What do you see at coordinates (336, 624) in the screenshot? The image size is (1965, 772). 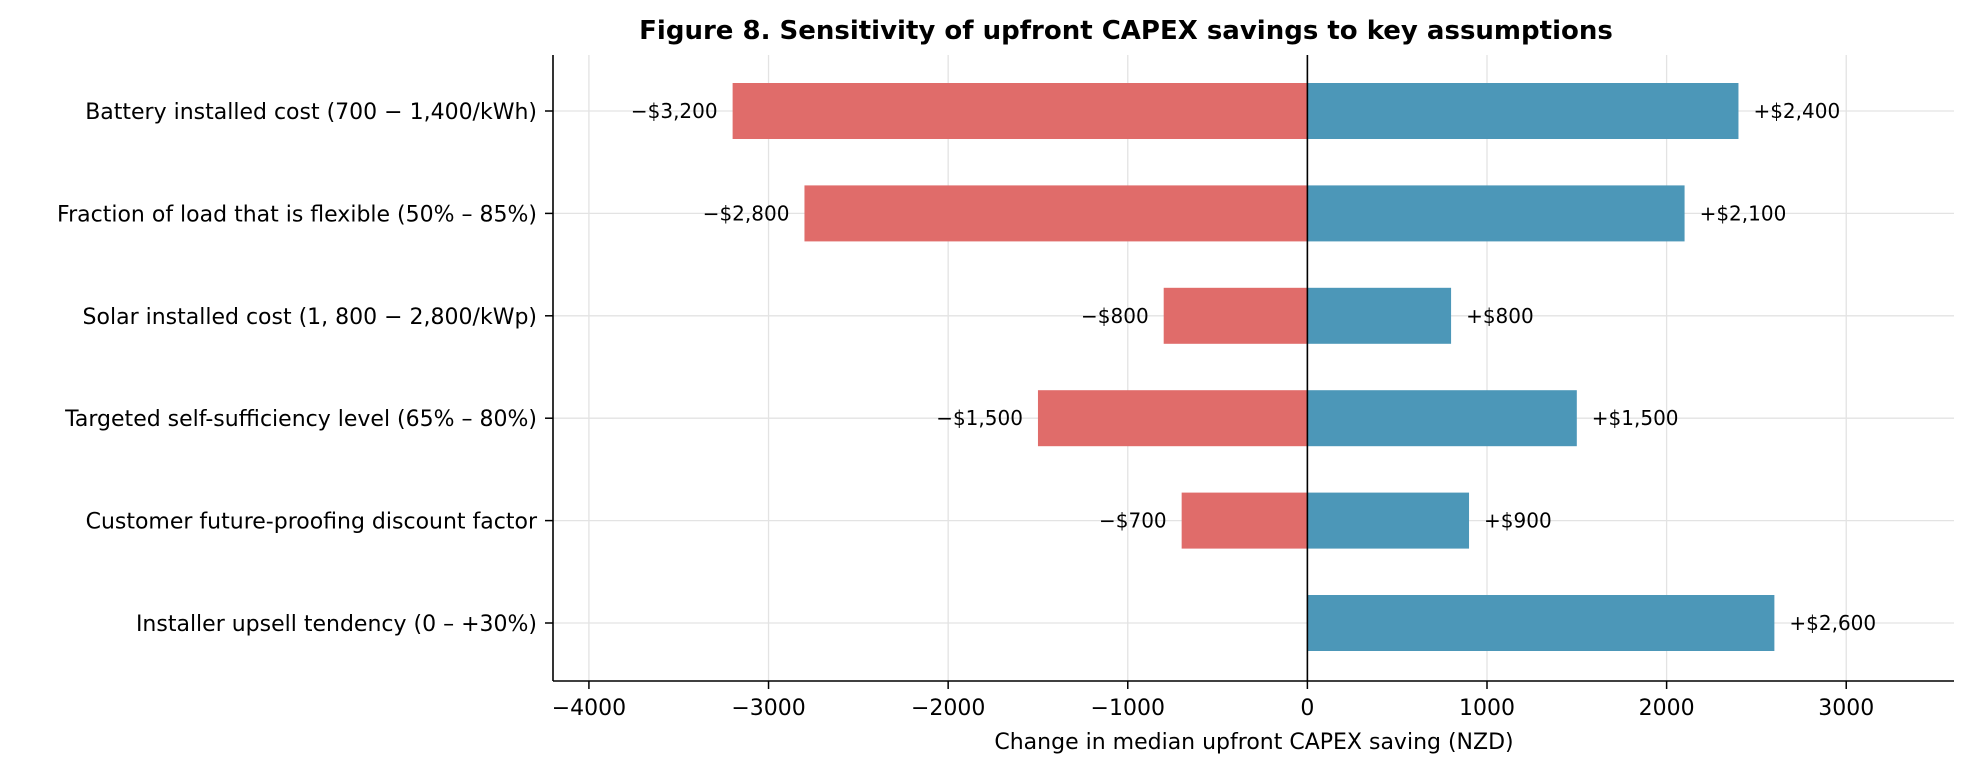 I see `category-label: Installer upsell tendency (0 – +30%)` at bounding box center [336, 624].